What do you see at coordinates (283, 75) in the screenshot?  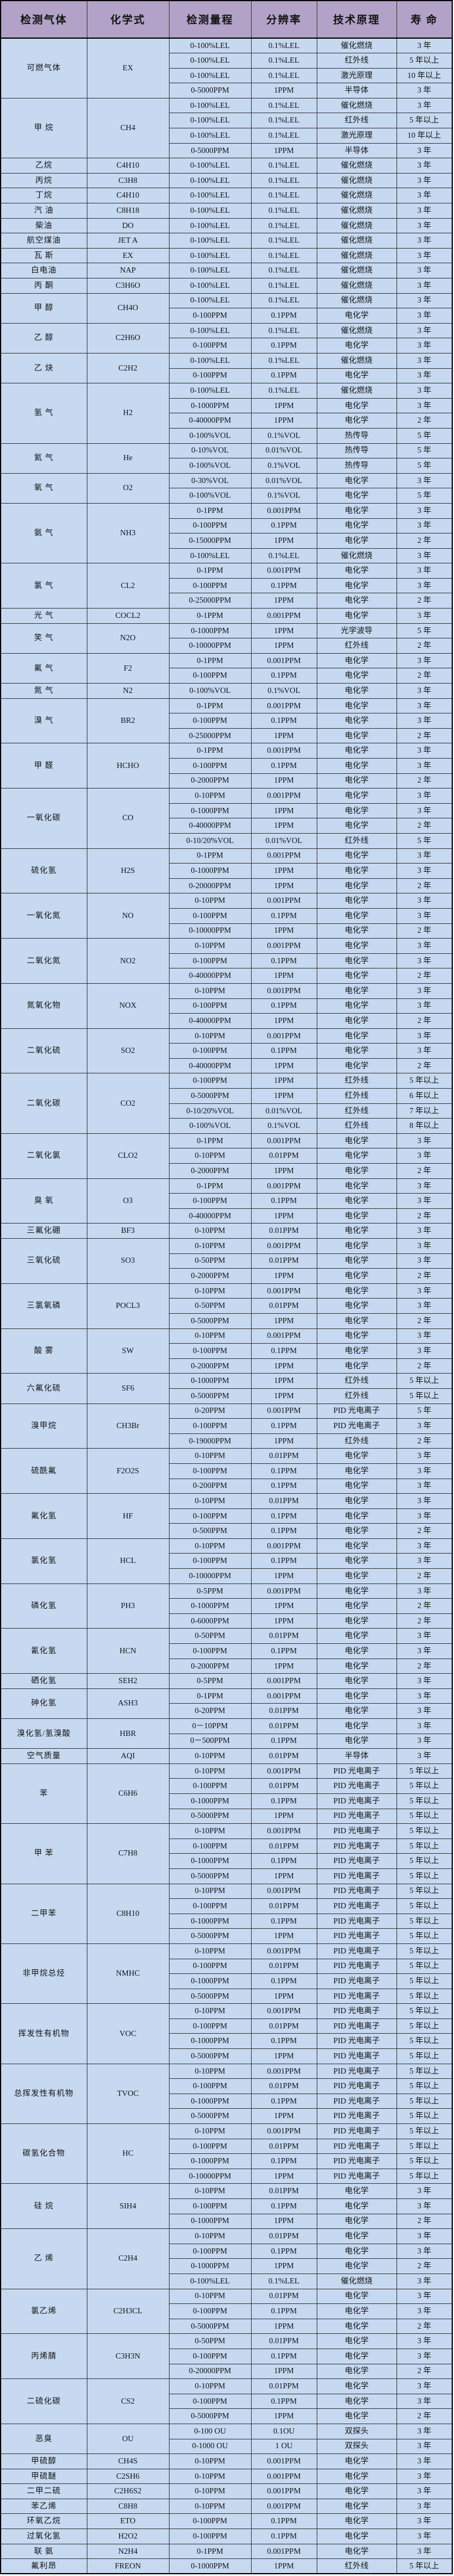 I see `resolution-cell: 0.1%LEL` at bounding box center [283, 75].